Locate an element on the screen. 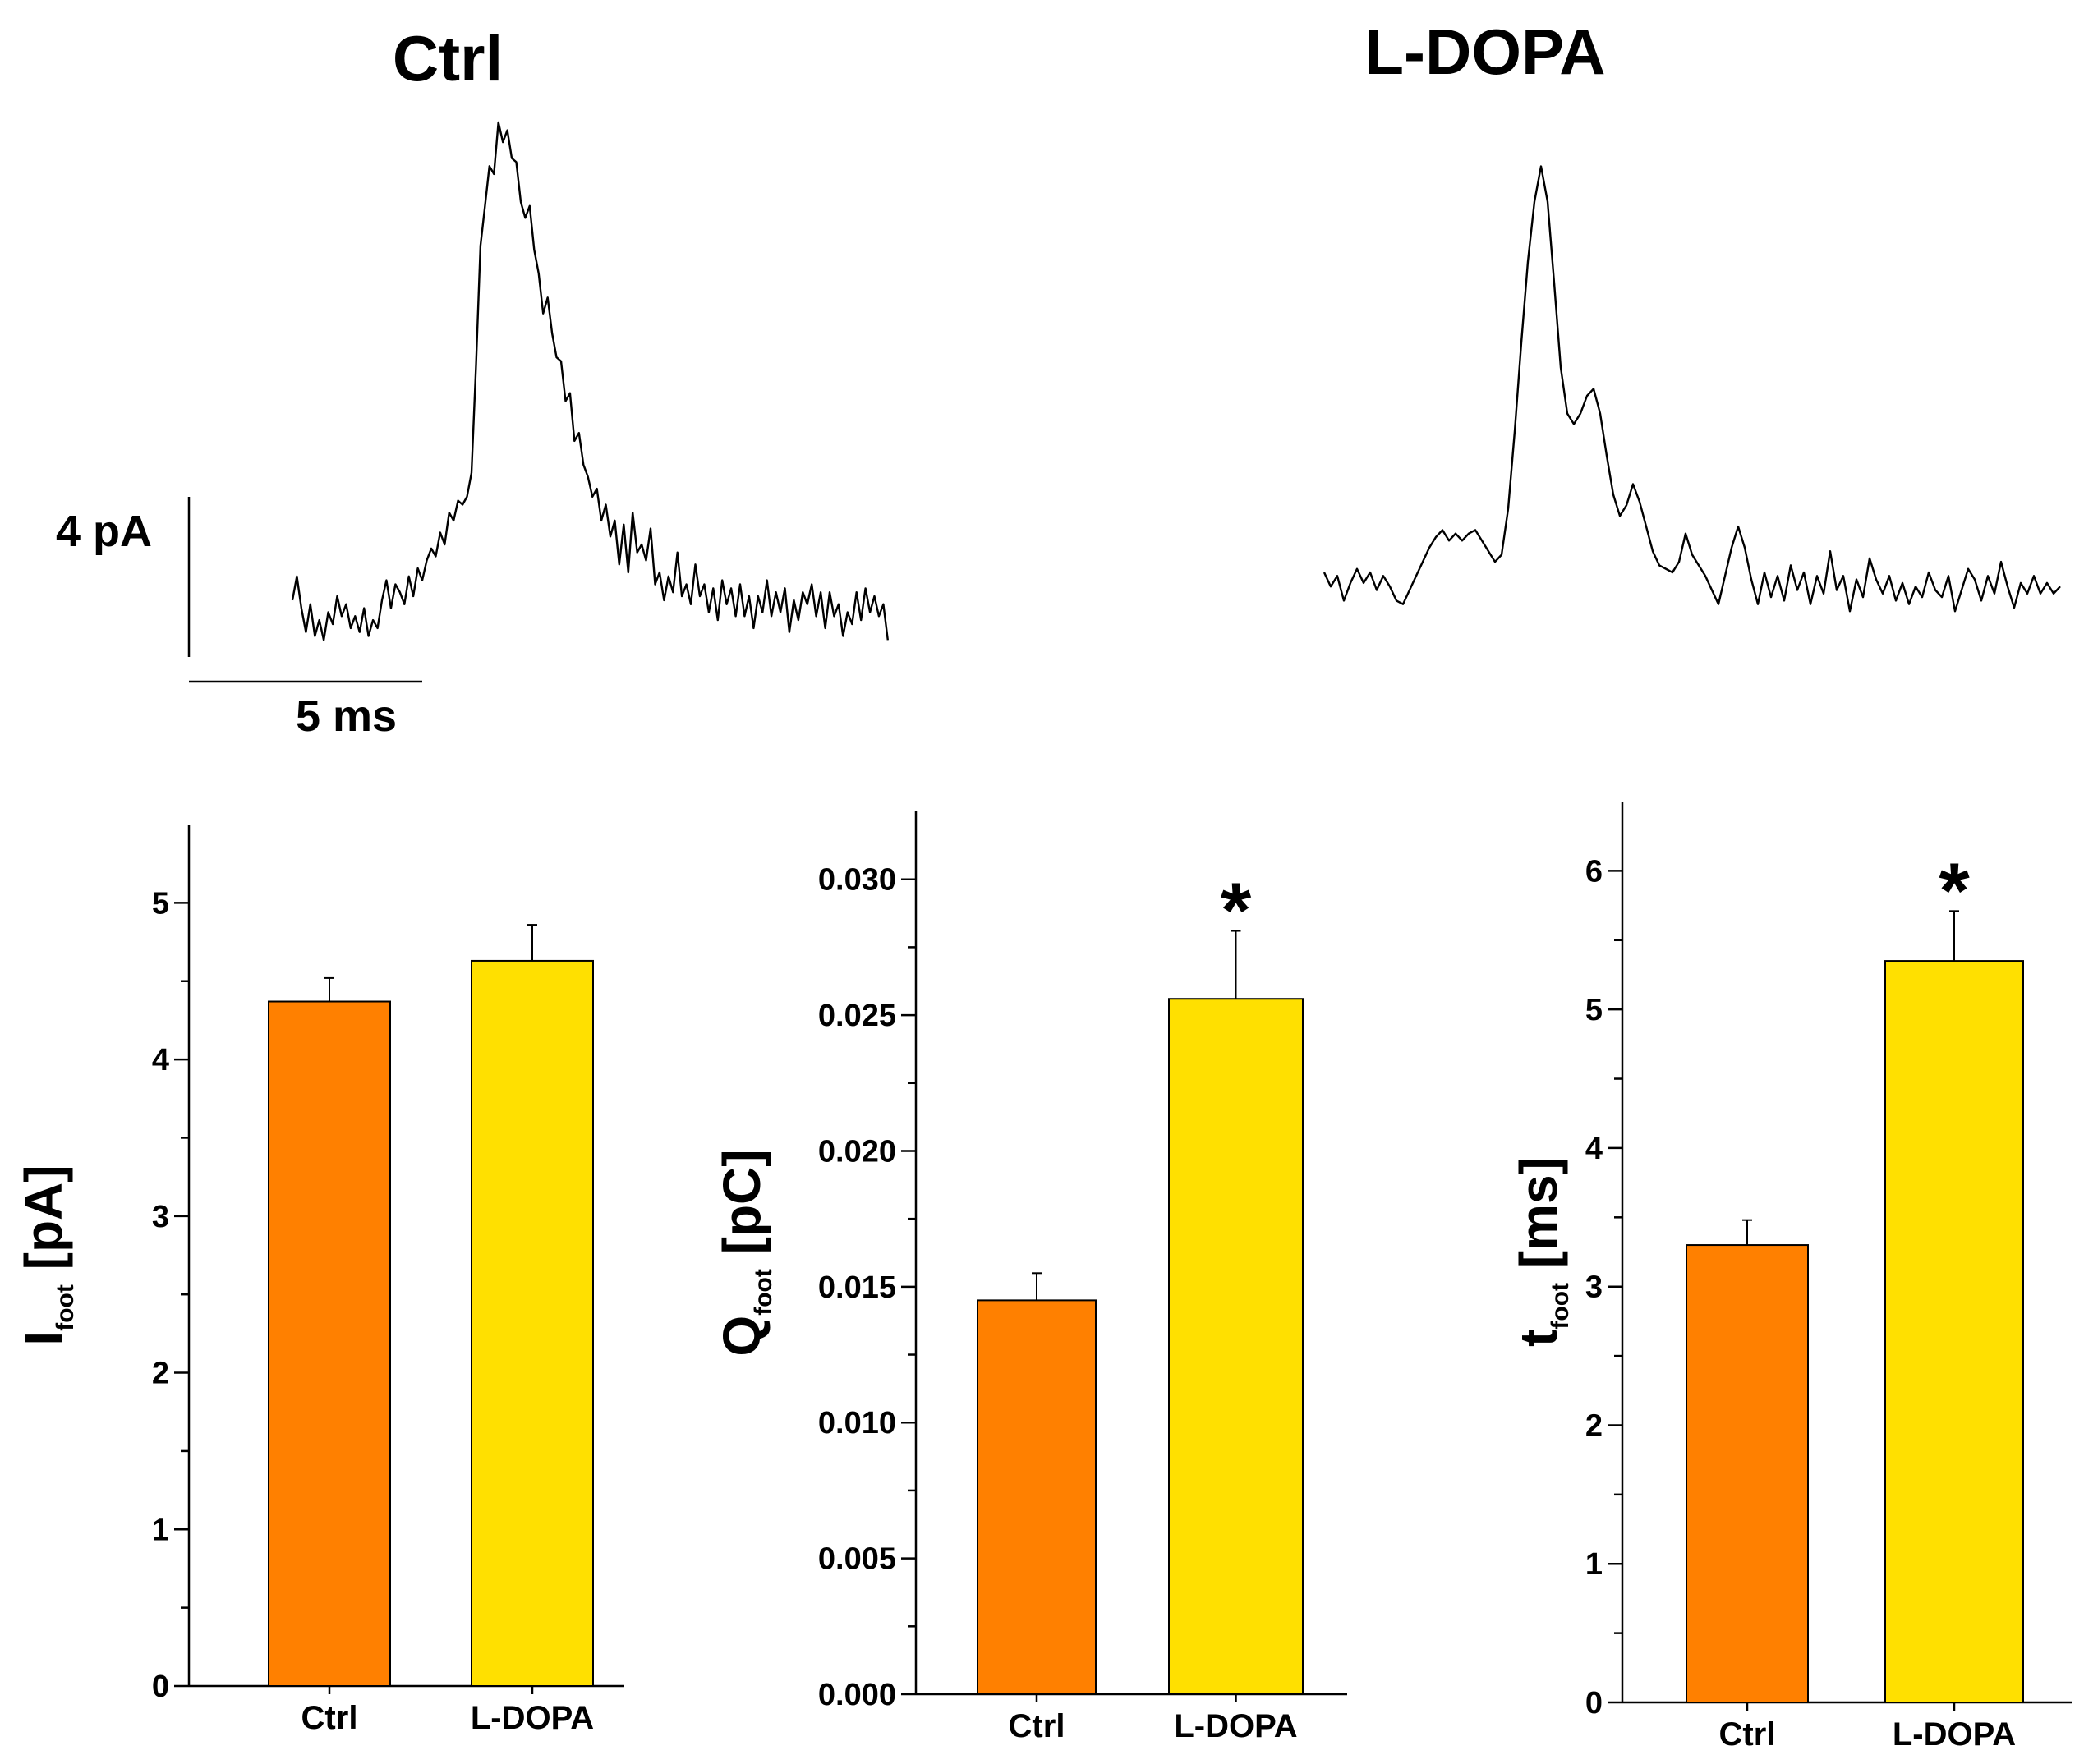 Image resolution: width=2084 pixels, height=1764 pixels. trace-title-ldopa: L-DOPA is located at coordinates (1485, 52).